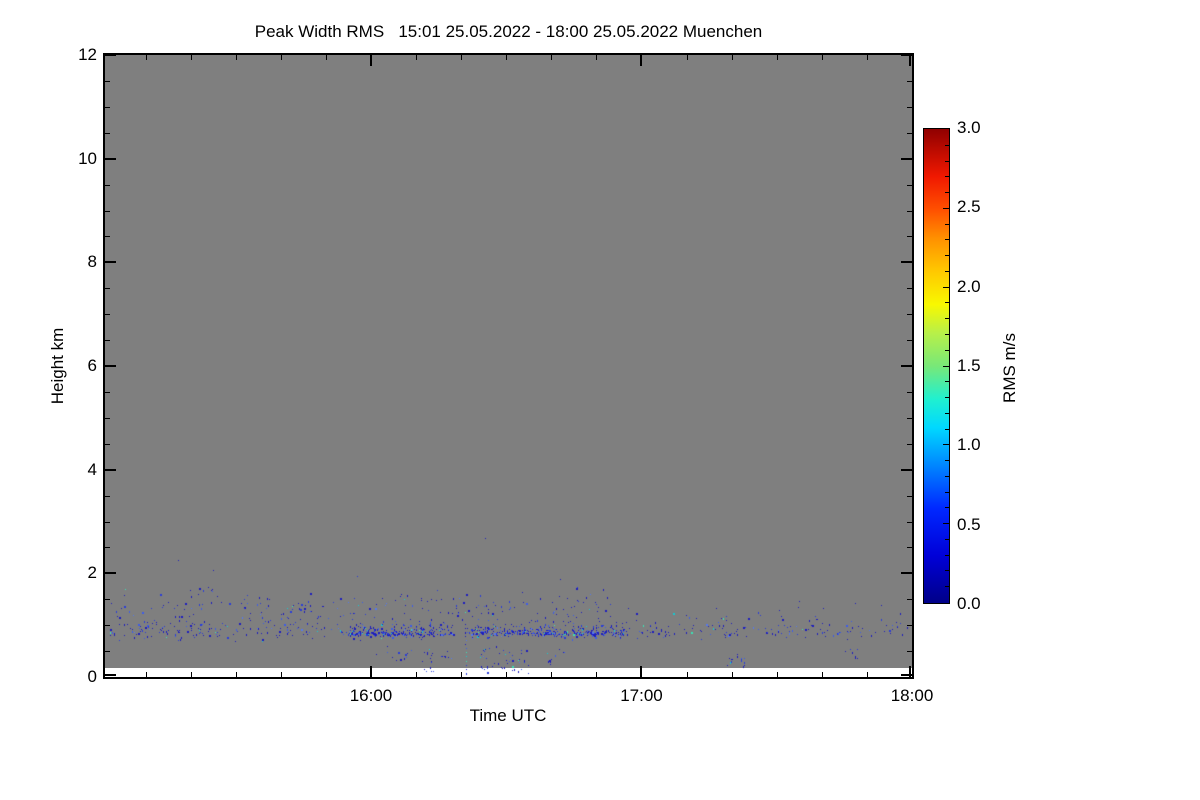 This screenshot has height=800, width=1200. I want to click on x-tick-label-16:00: 16:00, so click(371, 695).